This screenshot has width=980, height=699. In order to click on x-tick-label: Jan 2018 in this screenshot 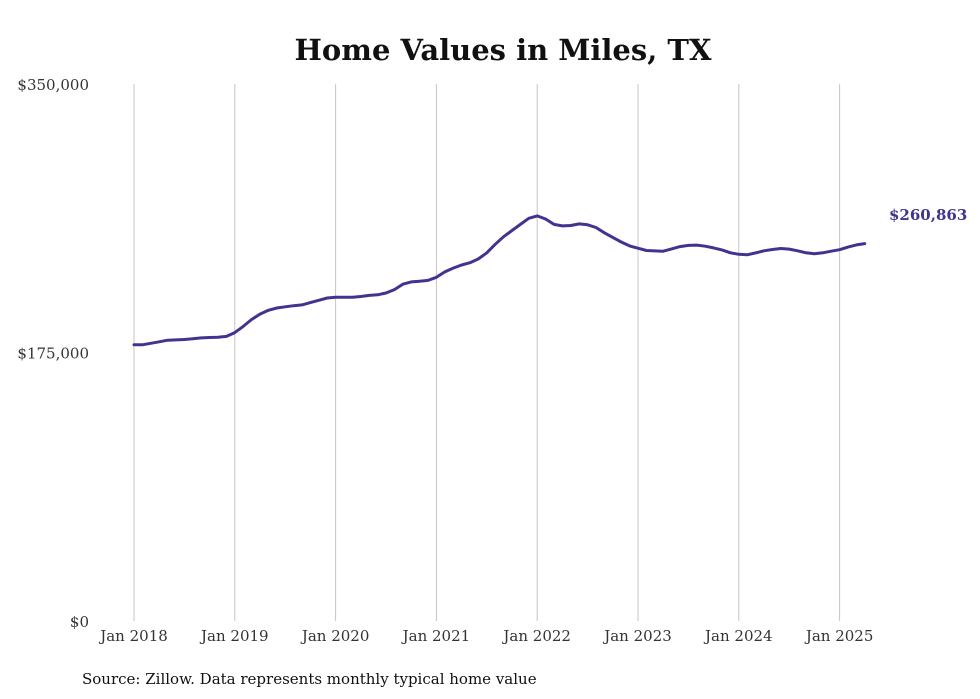, I will do `click(133, 636)`.